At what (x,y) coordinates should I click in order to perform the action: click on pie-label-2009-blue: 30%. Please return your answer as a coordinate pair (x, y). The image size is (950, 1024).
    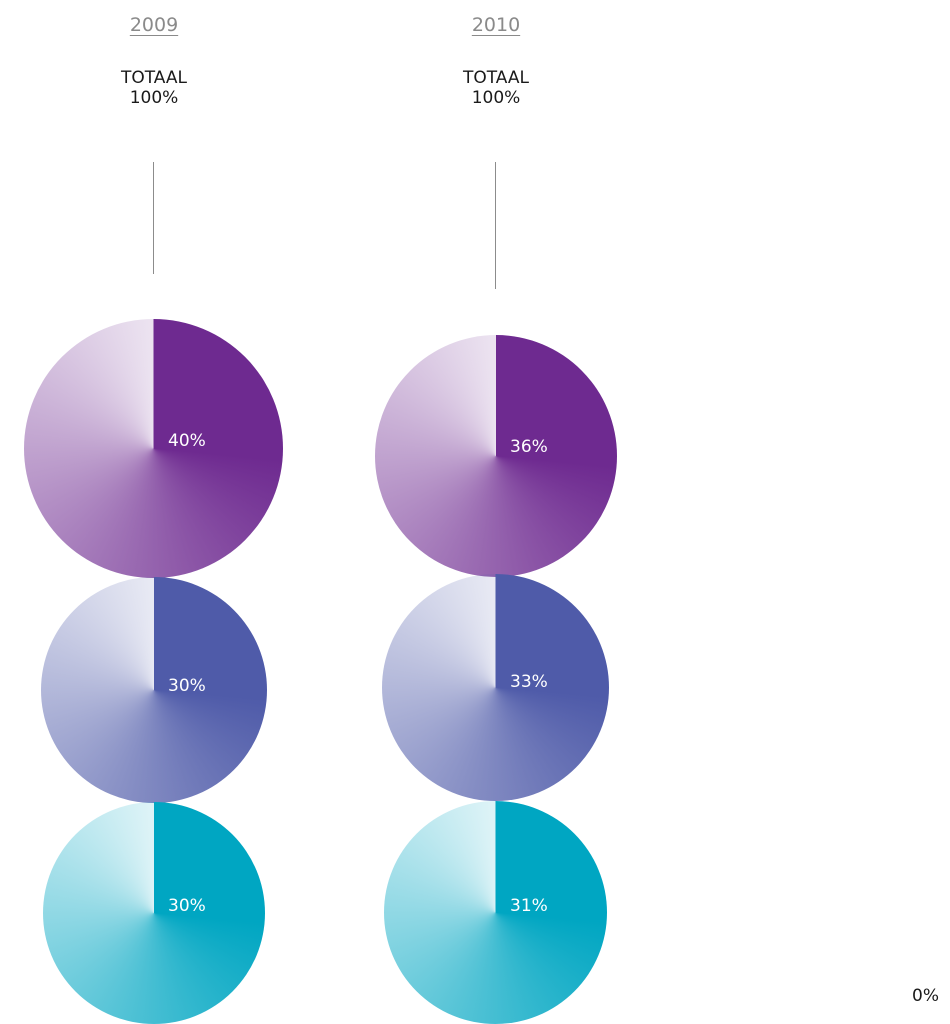
    Looking at the image, I should click on (187, 686).